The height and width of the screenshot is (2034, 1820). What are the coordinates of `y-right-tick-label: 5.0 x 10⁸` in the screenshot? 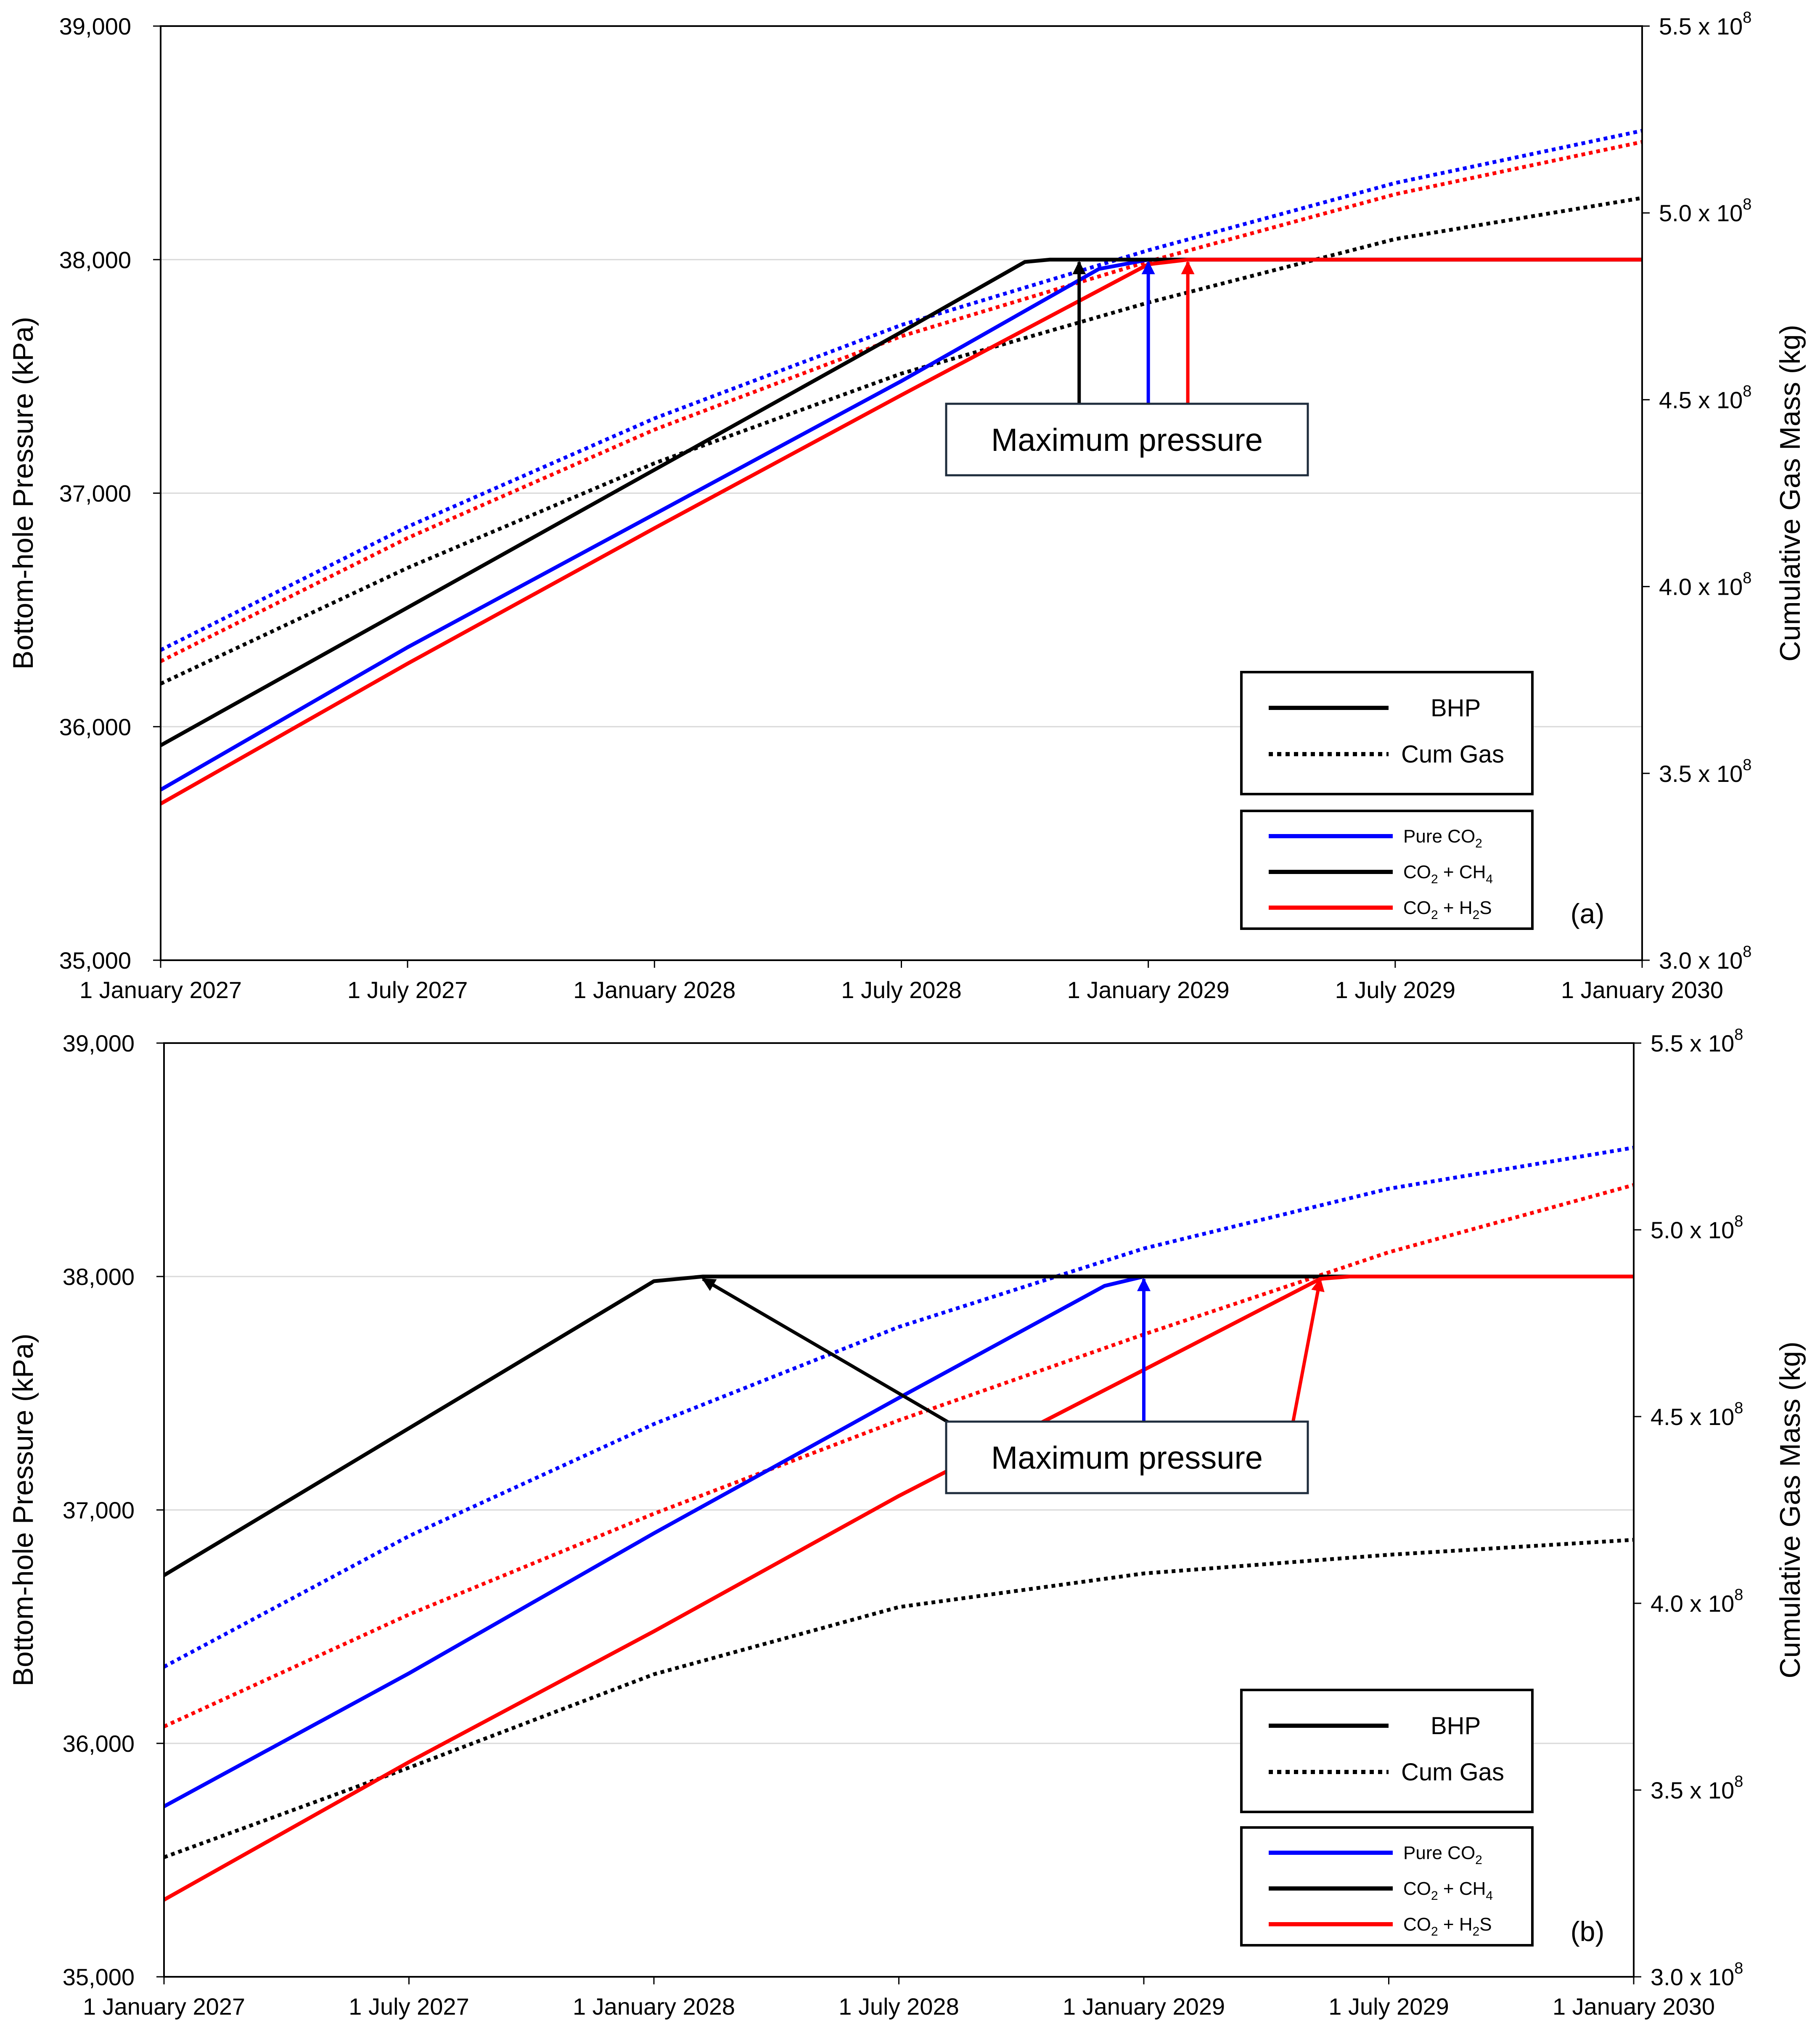 It's located at (1697, 1228).